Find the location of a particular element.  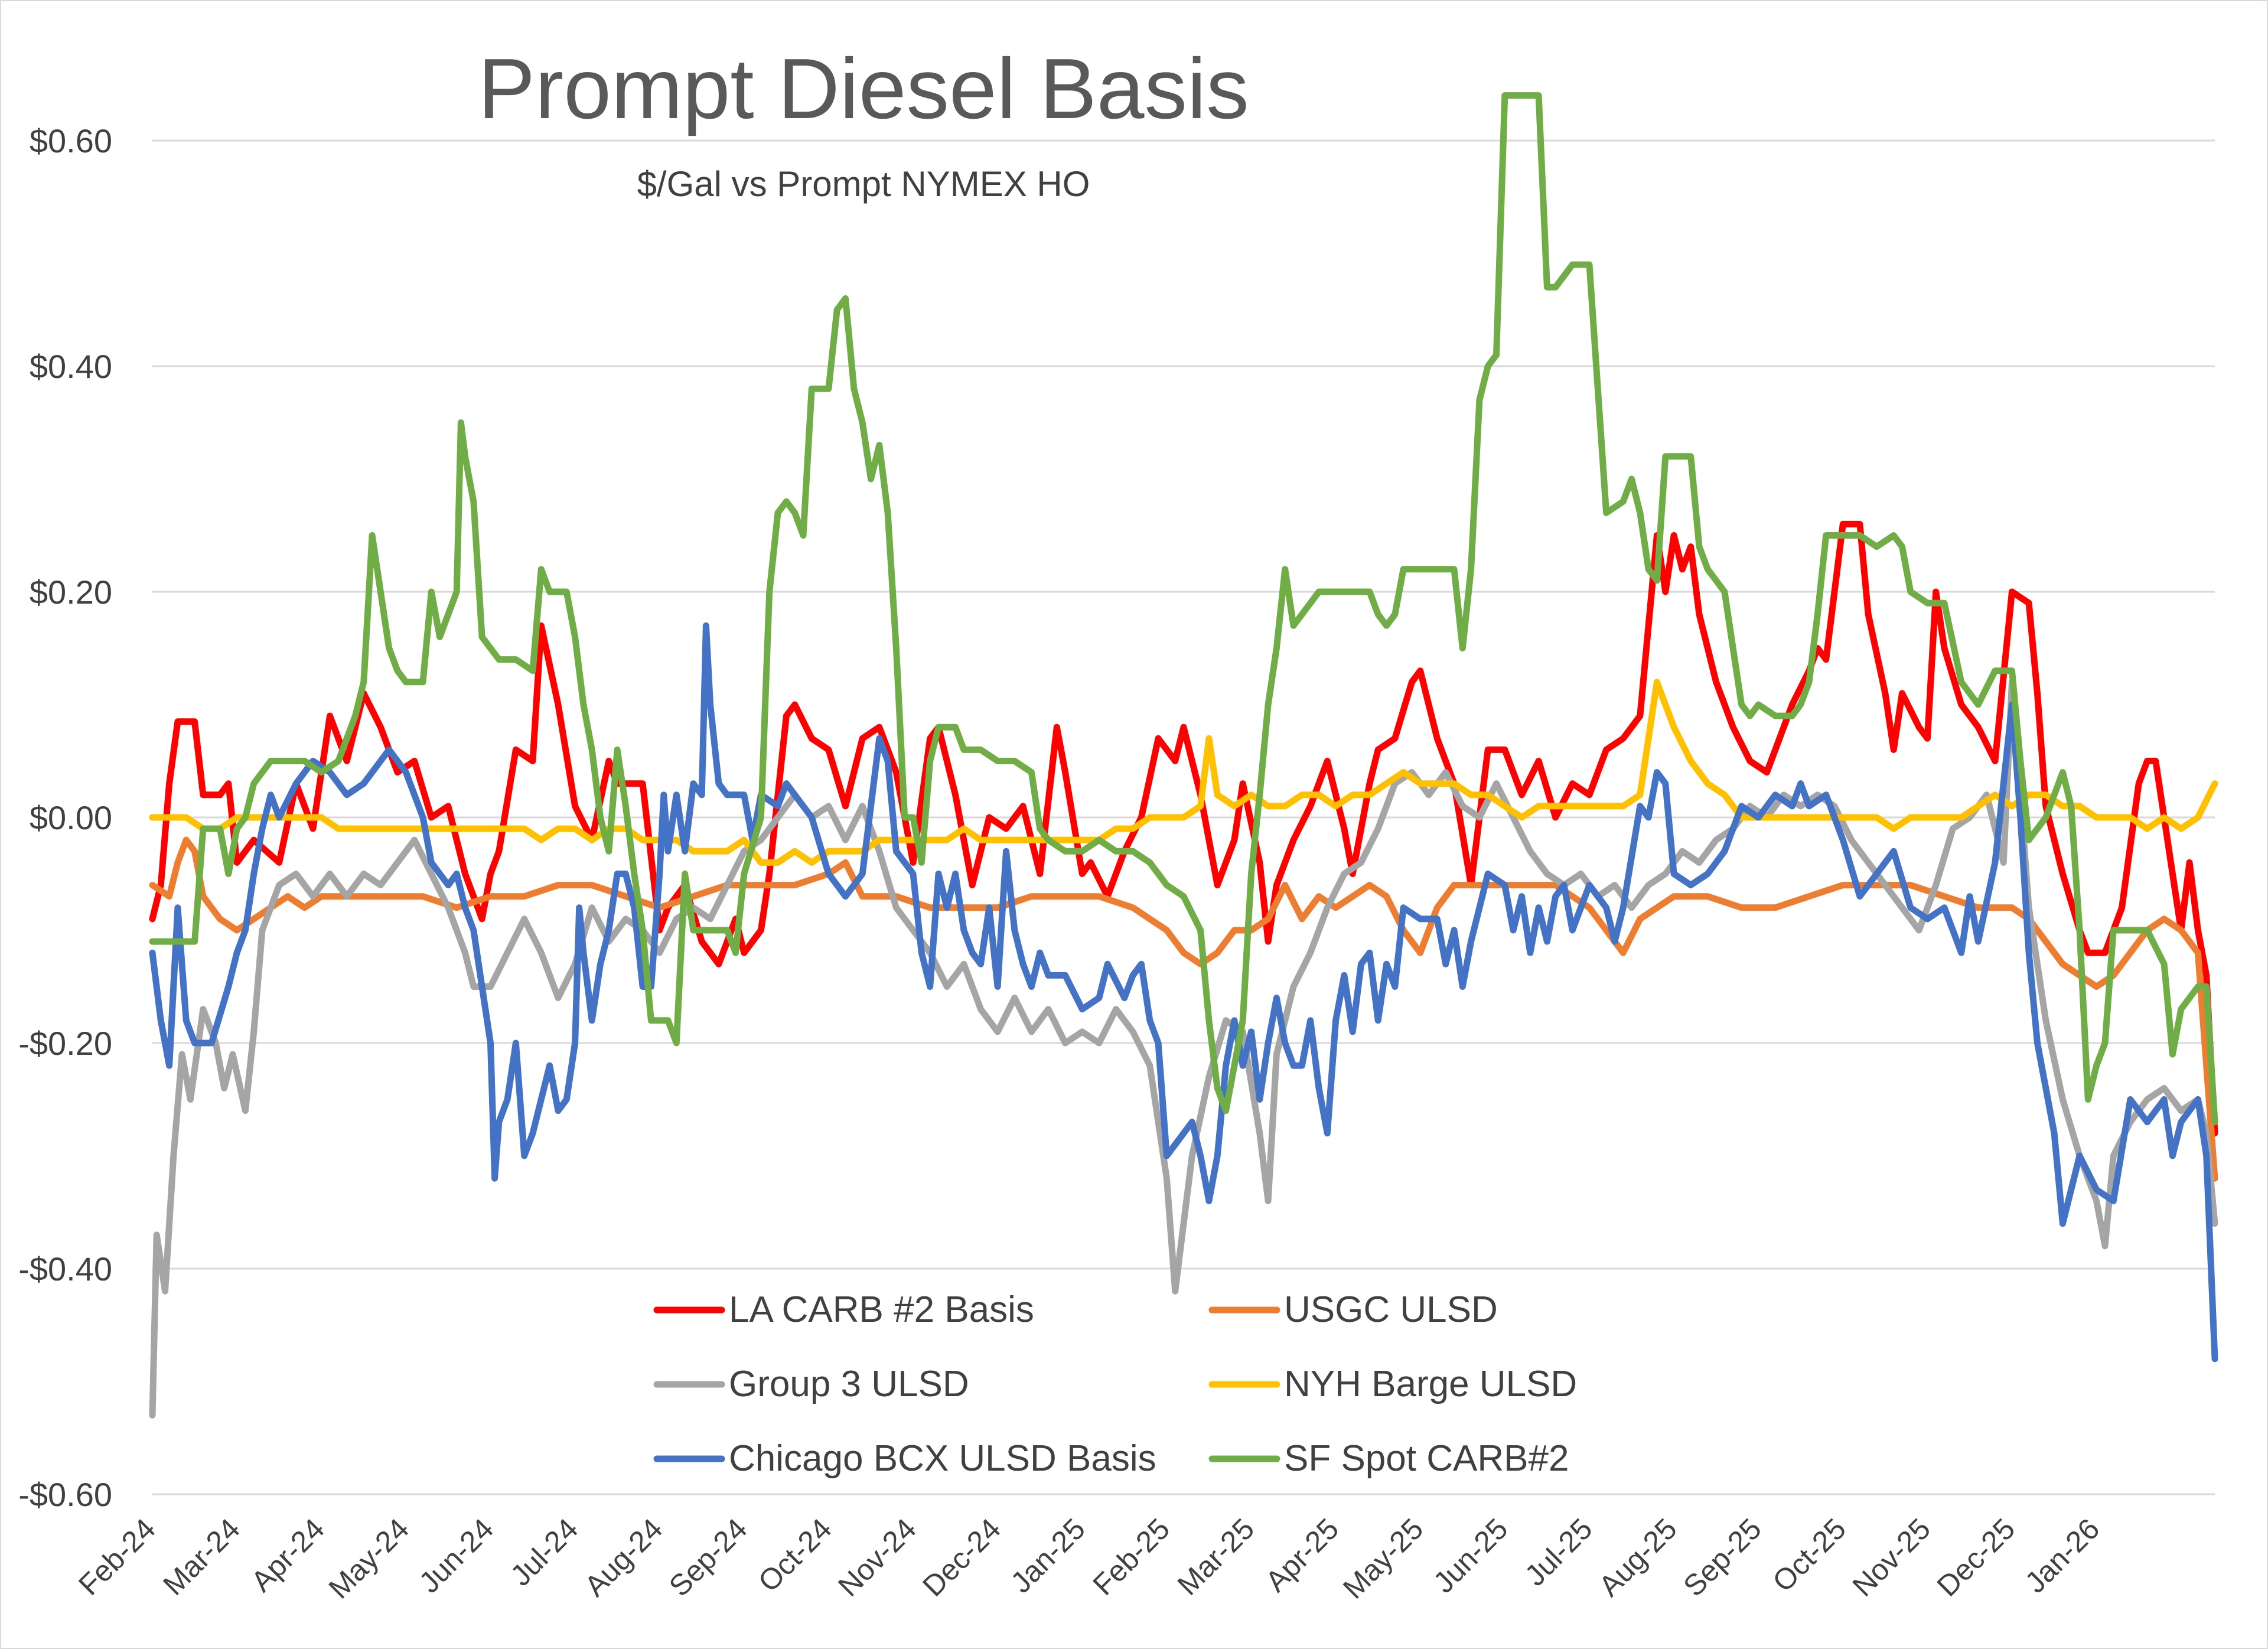

legend-label: Group 3 ULSD is located at coordinates (849, 1384).